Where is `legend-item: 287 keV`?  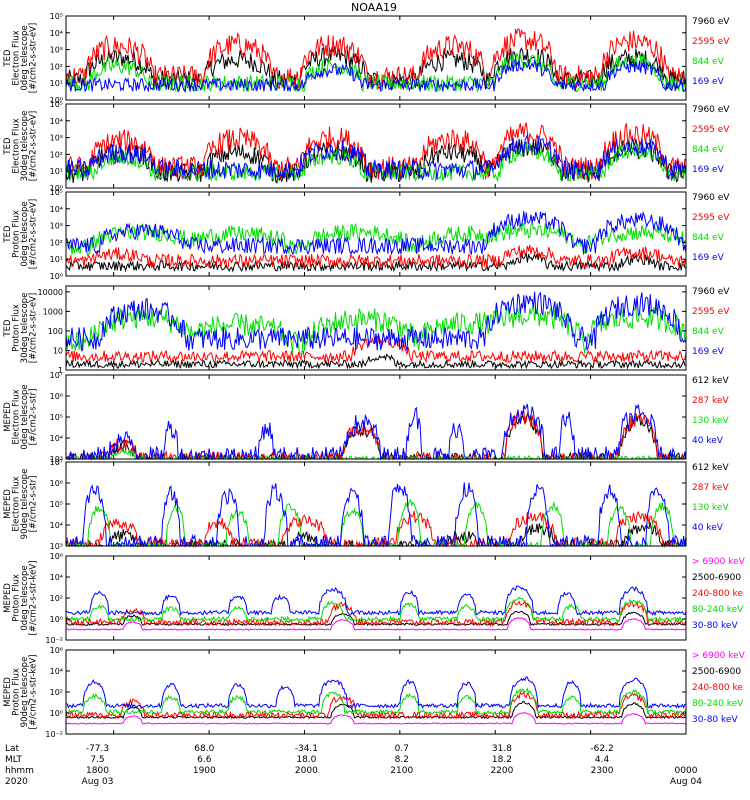
legend-item: 287 keV is located at coordinates (710, 488).